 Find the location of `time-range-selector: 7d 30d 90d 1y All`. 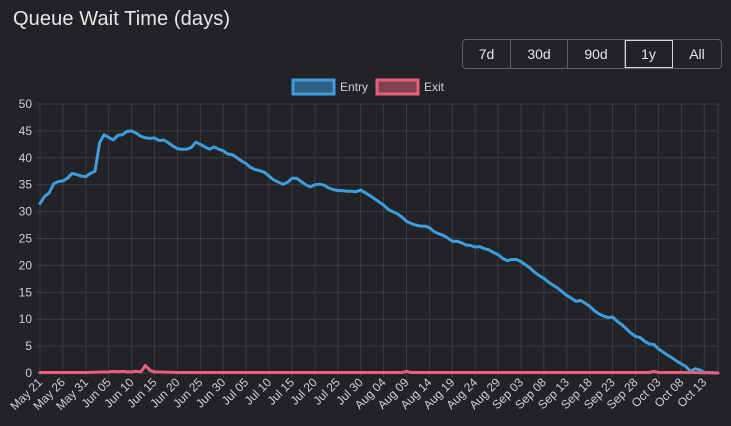

time-range-selector: 7d 30d 90d 1y All is located at coordinates (592, 54).